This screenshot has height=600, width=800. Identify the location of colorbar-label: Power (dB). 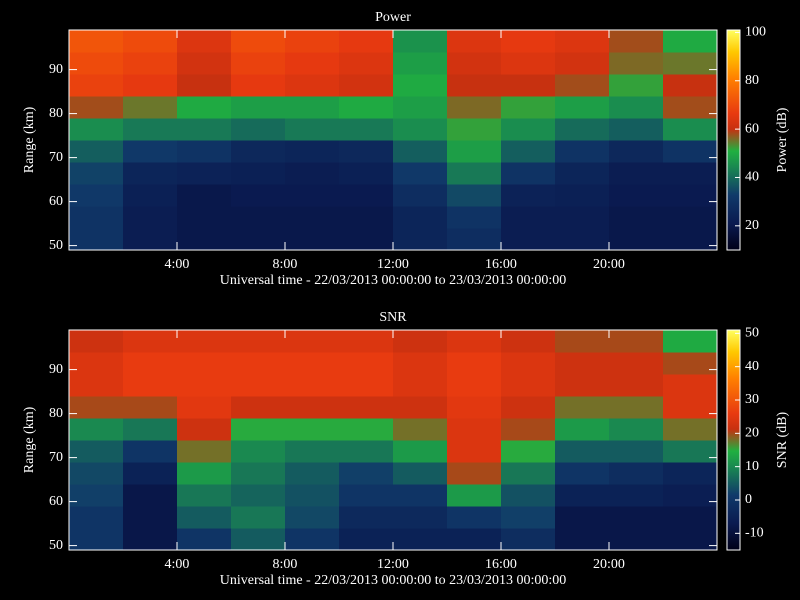
(782, 139).